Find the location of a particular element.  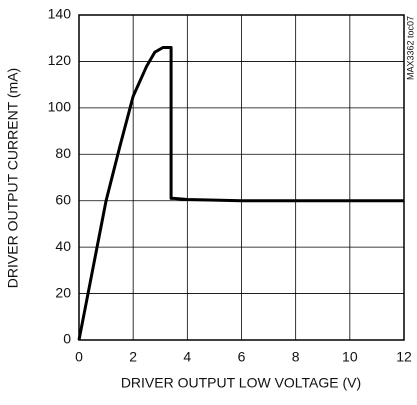

y-tick-label: 80 is located at coordinates (63, 153).